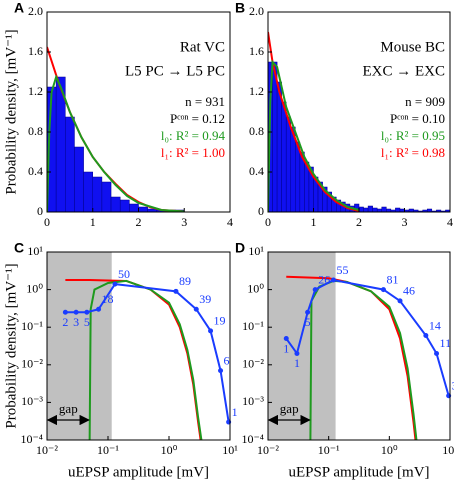 The width and height of the screenshot is (454, 483). What do you see at coordinates (35, 91) in the screenshot?
I see `y-tick-label: 1.2` at bounding box center [35, 91].